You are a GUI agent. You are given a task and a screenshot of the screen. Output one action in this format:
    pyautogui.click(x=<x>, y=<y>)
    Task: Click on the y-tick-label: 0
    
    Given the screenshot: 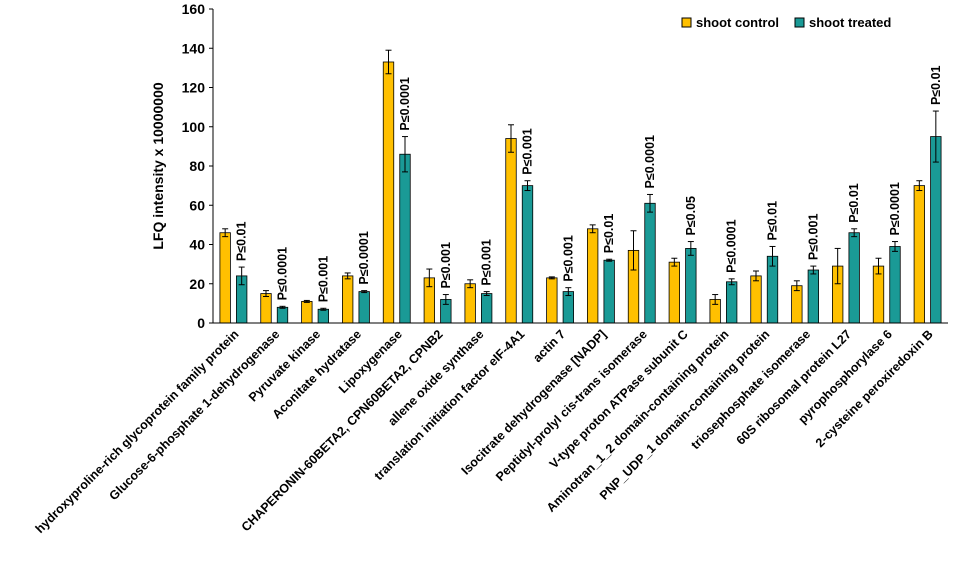 What is the action you would take?
    pyautogui.click(x=201, y=323)
    